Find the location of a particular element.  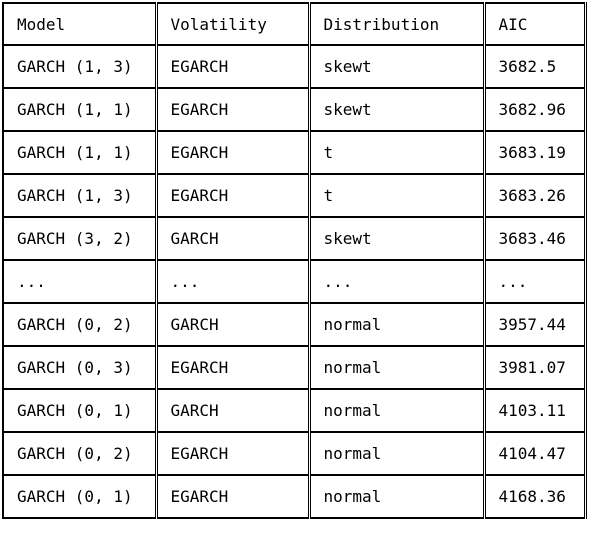

header-row: Model Volatility Distribution AIC is located at coordinates (294, 24).